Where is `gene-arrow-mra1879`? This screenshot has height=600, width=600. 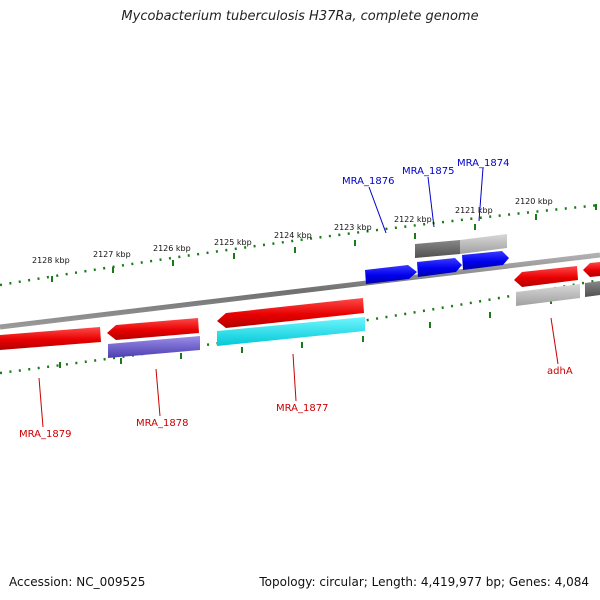
gene-arrow-mra1879 is located at coordinates (50, 338).